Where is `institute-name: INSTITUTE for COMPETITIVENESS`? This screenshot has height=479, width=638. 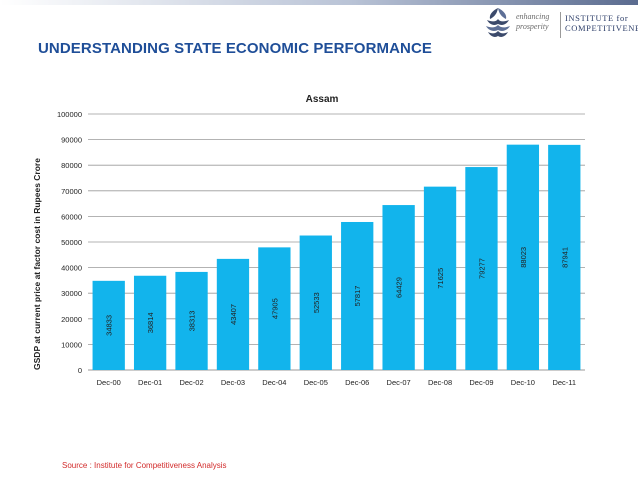 institute-name: INSTITUTE for COMPETITIVENESS is located at coordinates (601, 23).